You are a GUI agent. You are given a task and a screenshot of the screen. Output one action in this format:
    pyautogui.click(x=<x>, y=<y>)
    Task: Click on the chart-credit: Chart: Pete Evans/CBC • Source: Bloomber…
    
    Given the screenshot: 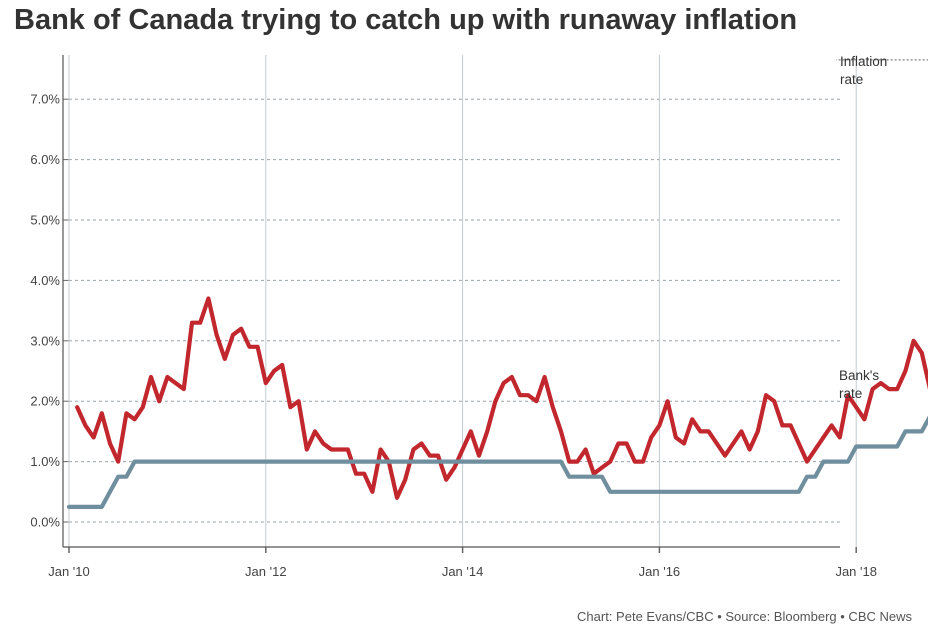 What is the action you would take?
    pyautogui.click(x=744, y=616)
    